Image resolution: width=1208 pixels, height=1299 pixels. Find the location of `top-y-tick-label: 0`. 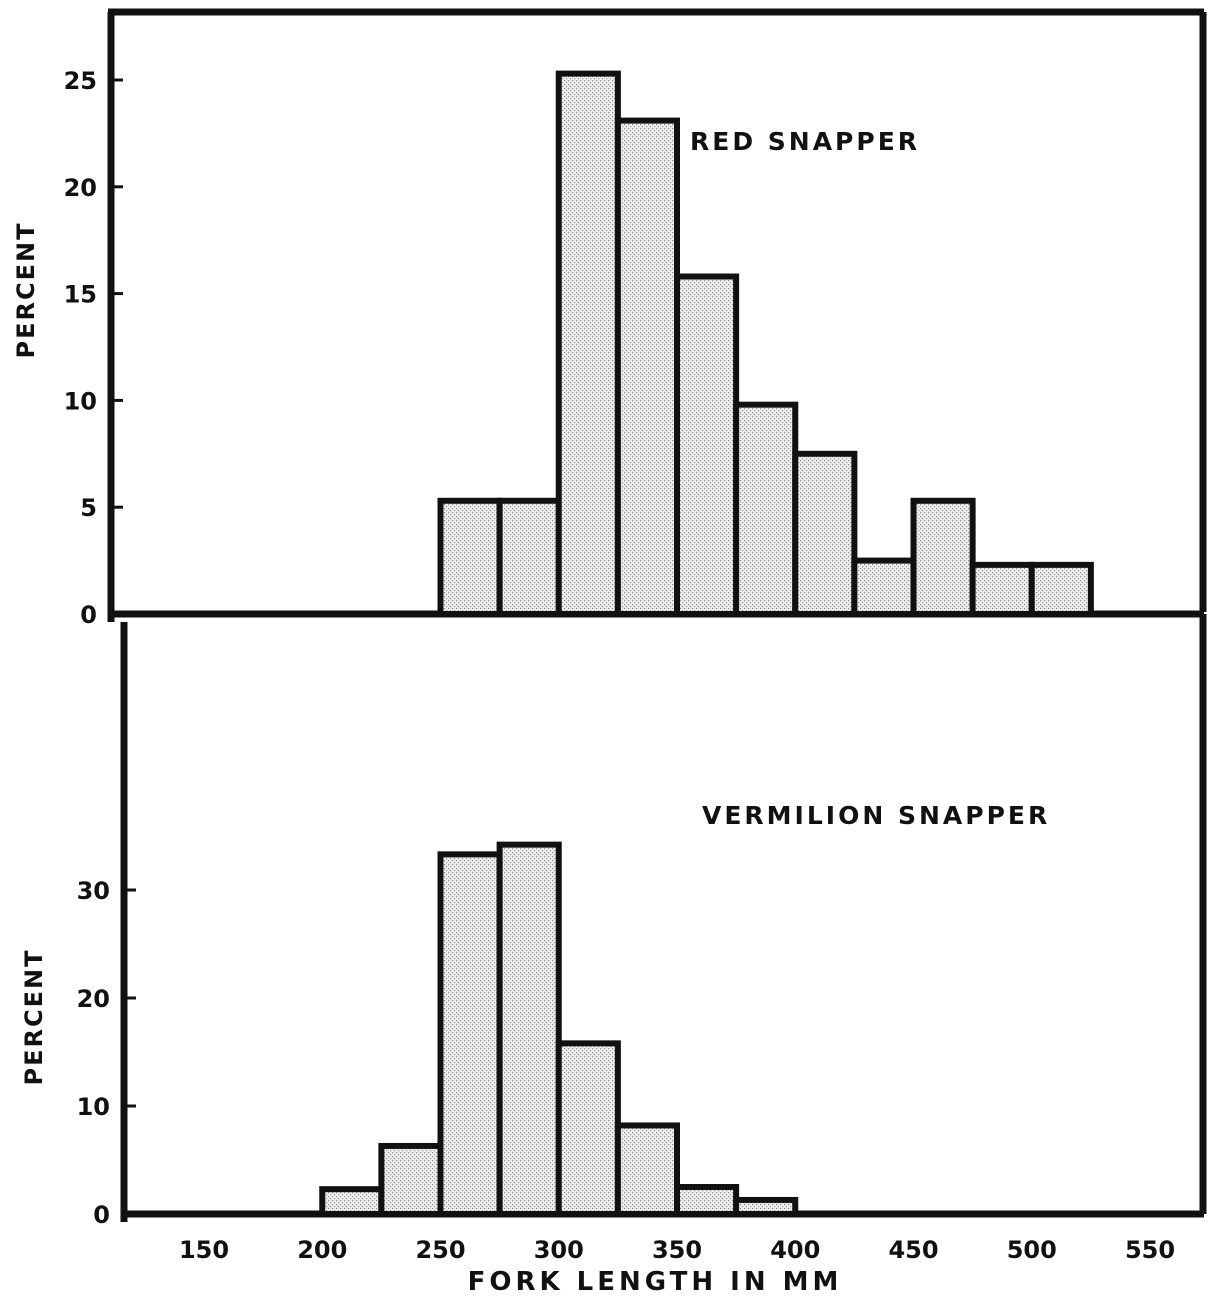

top-y-tick-label: 0 is located at coordinates (88, 615).